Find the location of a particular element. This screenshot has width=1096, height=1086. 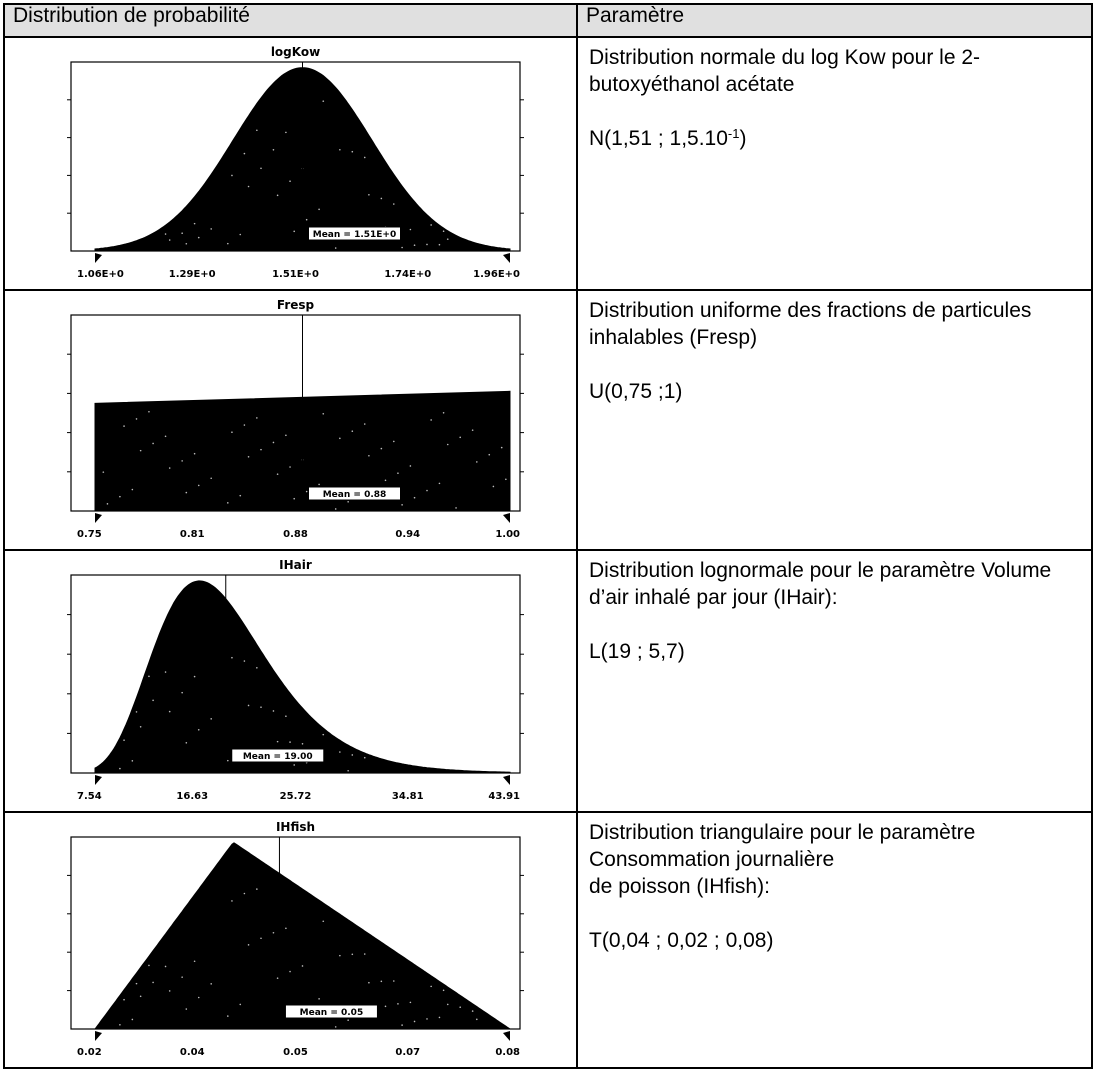

x-tick-label: 43.91 is located at coordinates (504, 796).